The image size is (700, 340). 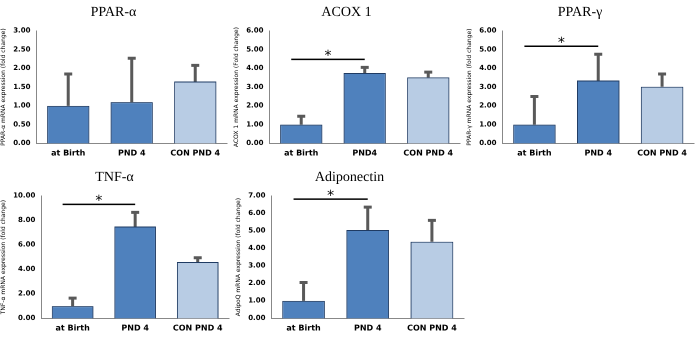 I want to click on chart-title: ACOX 1, so click(x=346, y=12).